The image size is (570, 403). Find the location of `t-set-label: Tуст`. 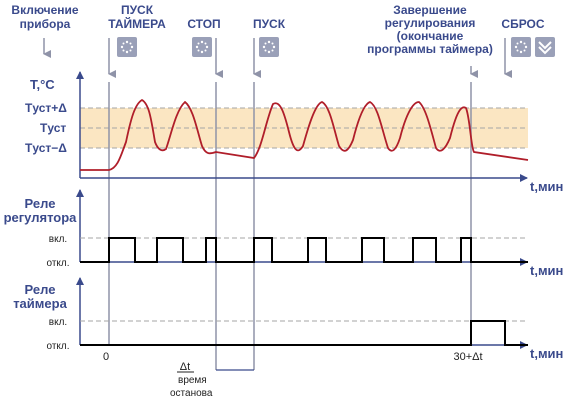

t-set-label: Tуст is located at coordinates (53, 128).